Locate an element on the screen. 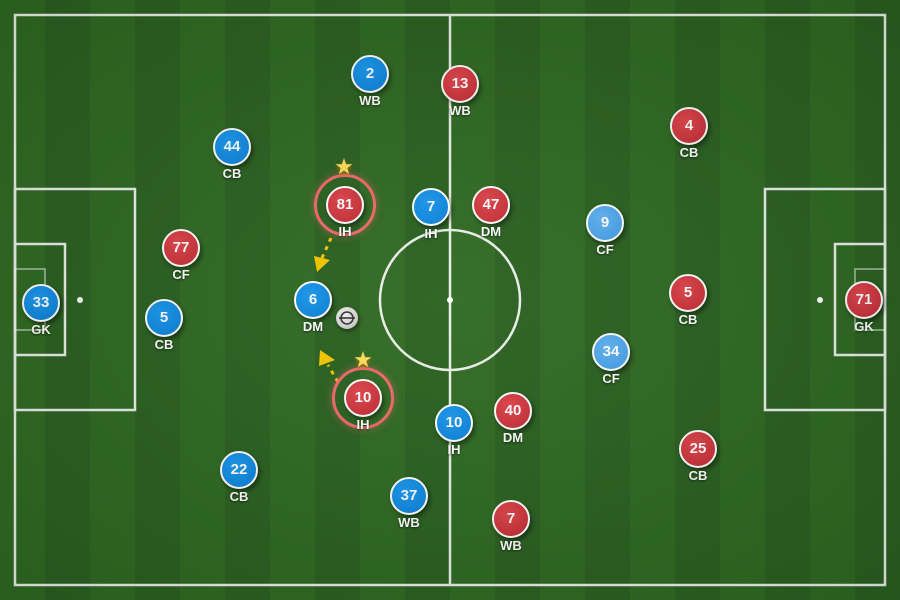 The height and width of the screenshot is (600, 900). player-number: 81 is located at coordinates (345, 205).